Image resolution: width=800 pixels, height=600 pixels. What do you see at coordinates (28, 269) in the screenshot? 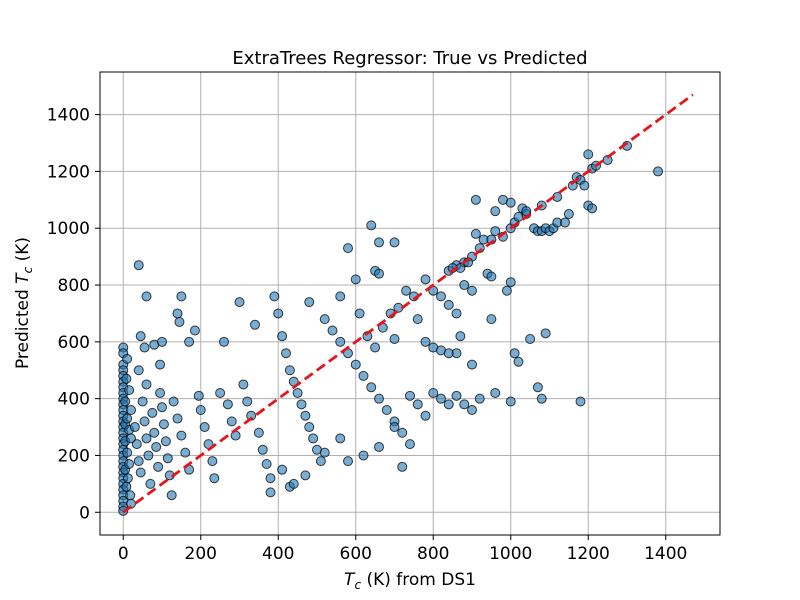
I see `y-axis-label-sub: c` at bounding box center [28, 269].